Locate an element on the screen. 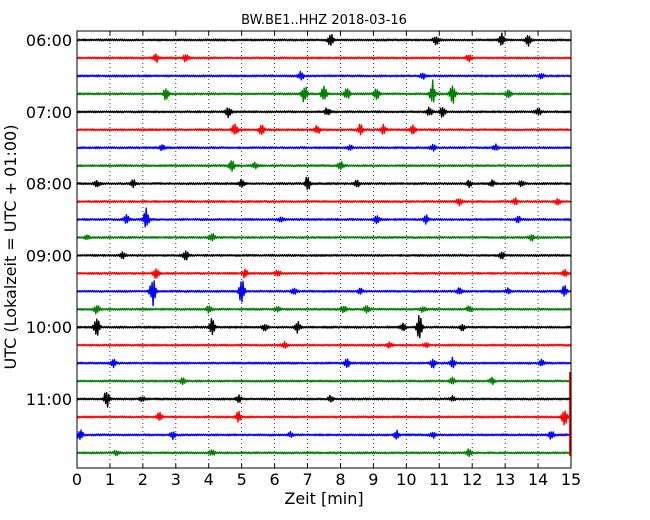 The image size is (650, 520). x-tick-label: 7 is located at coordinates (307, 479).